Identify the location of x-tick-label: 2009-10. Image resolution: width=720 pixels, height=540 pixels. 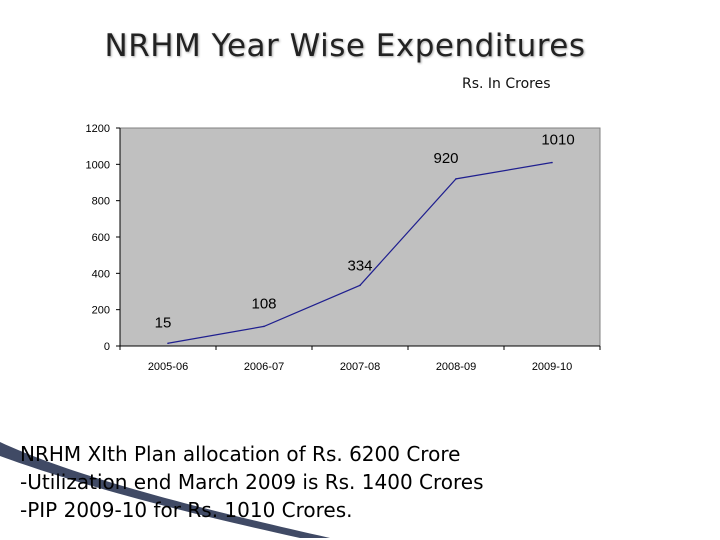
(552, 367).